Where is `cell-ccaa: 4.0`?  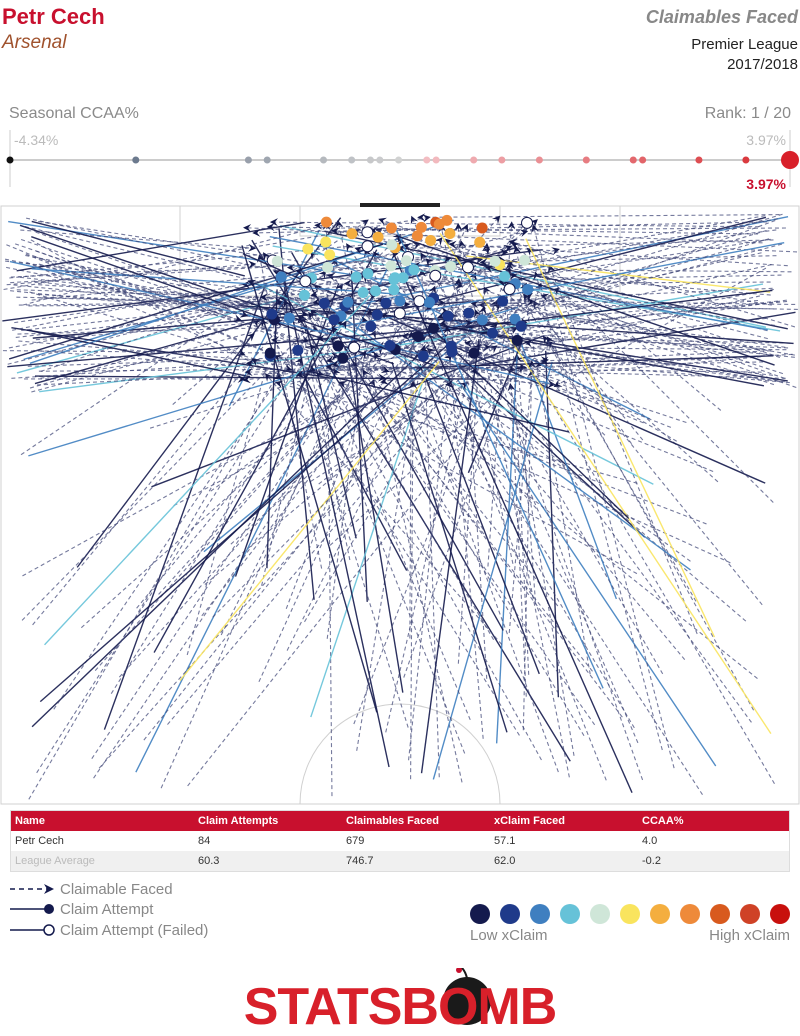
cell-ccaa: 4.0 is located at coordinates (650, 841).